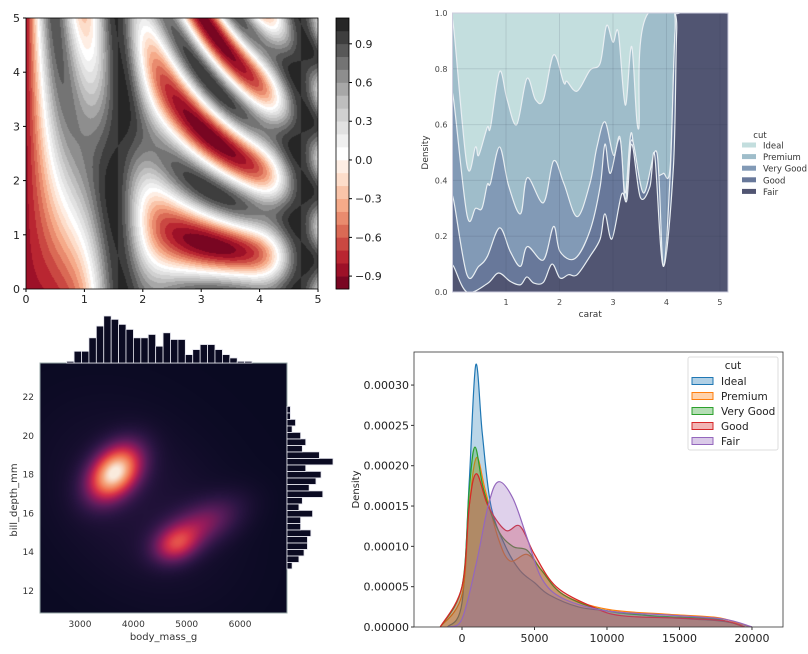  Describe the element at coordinates (534, 638) in the screenshot. I see `x-tick-label: 5000` at that location.